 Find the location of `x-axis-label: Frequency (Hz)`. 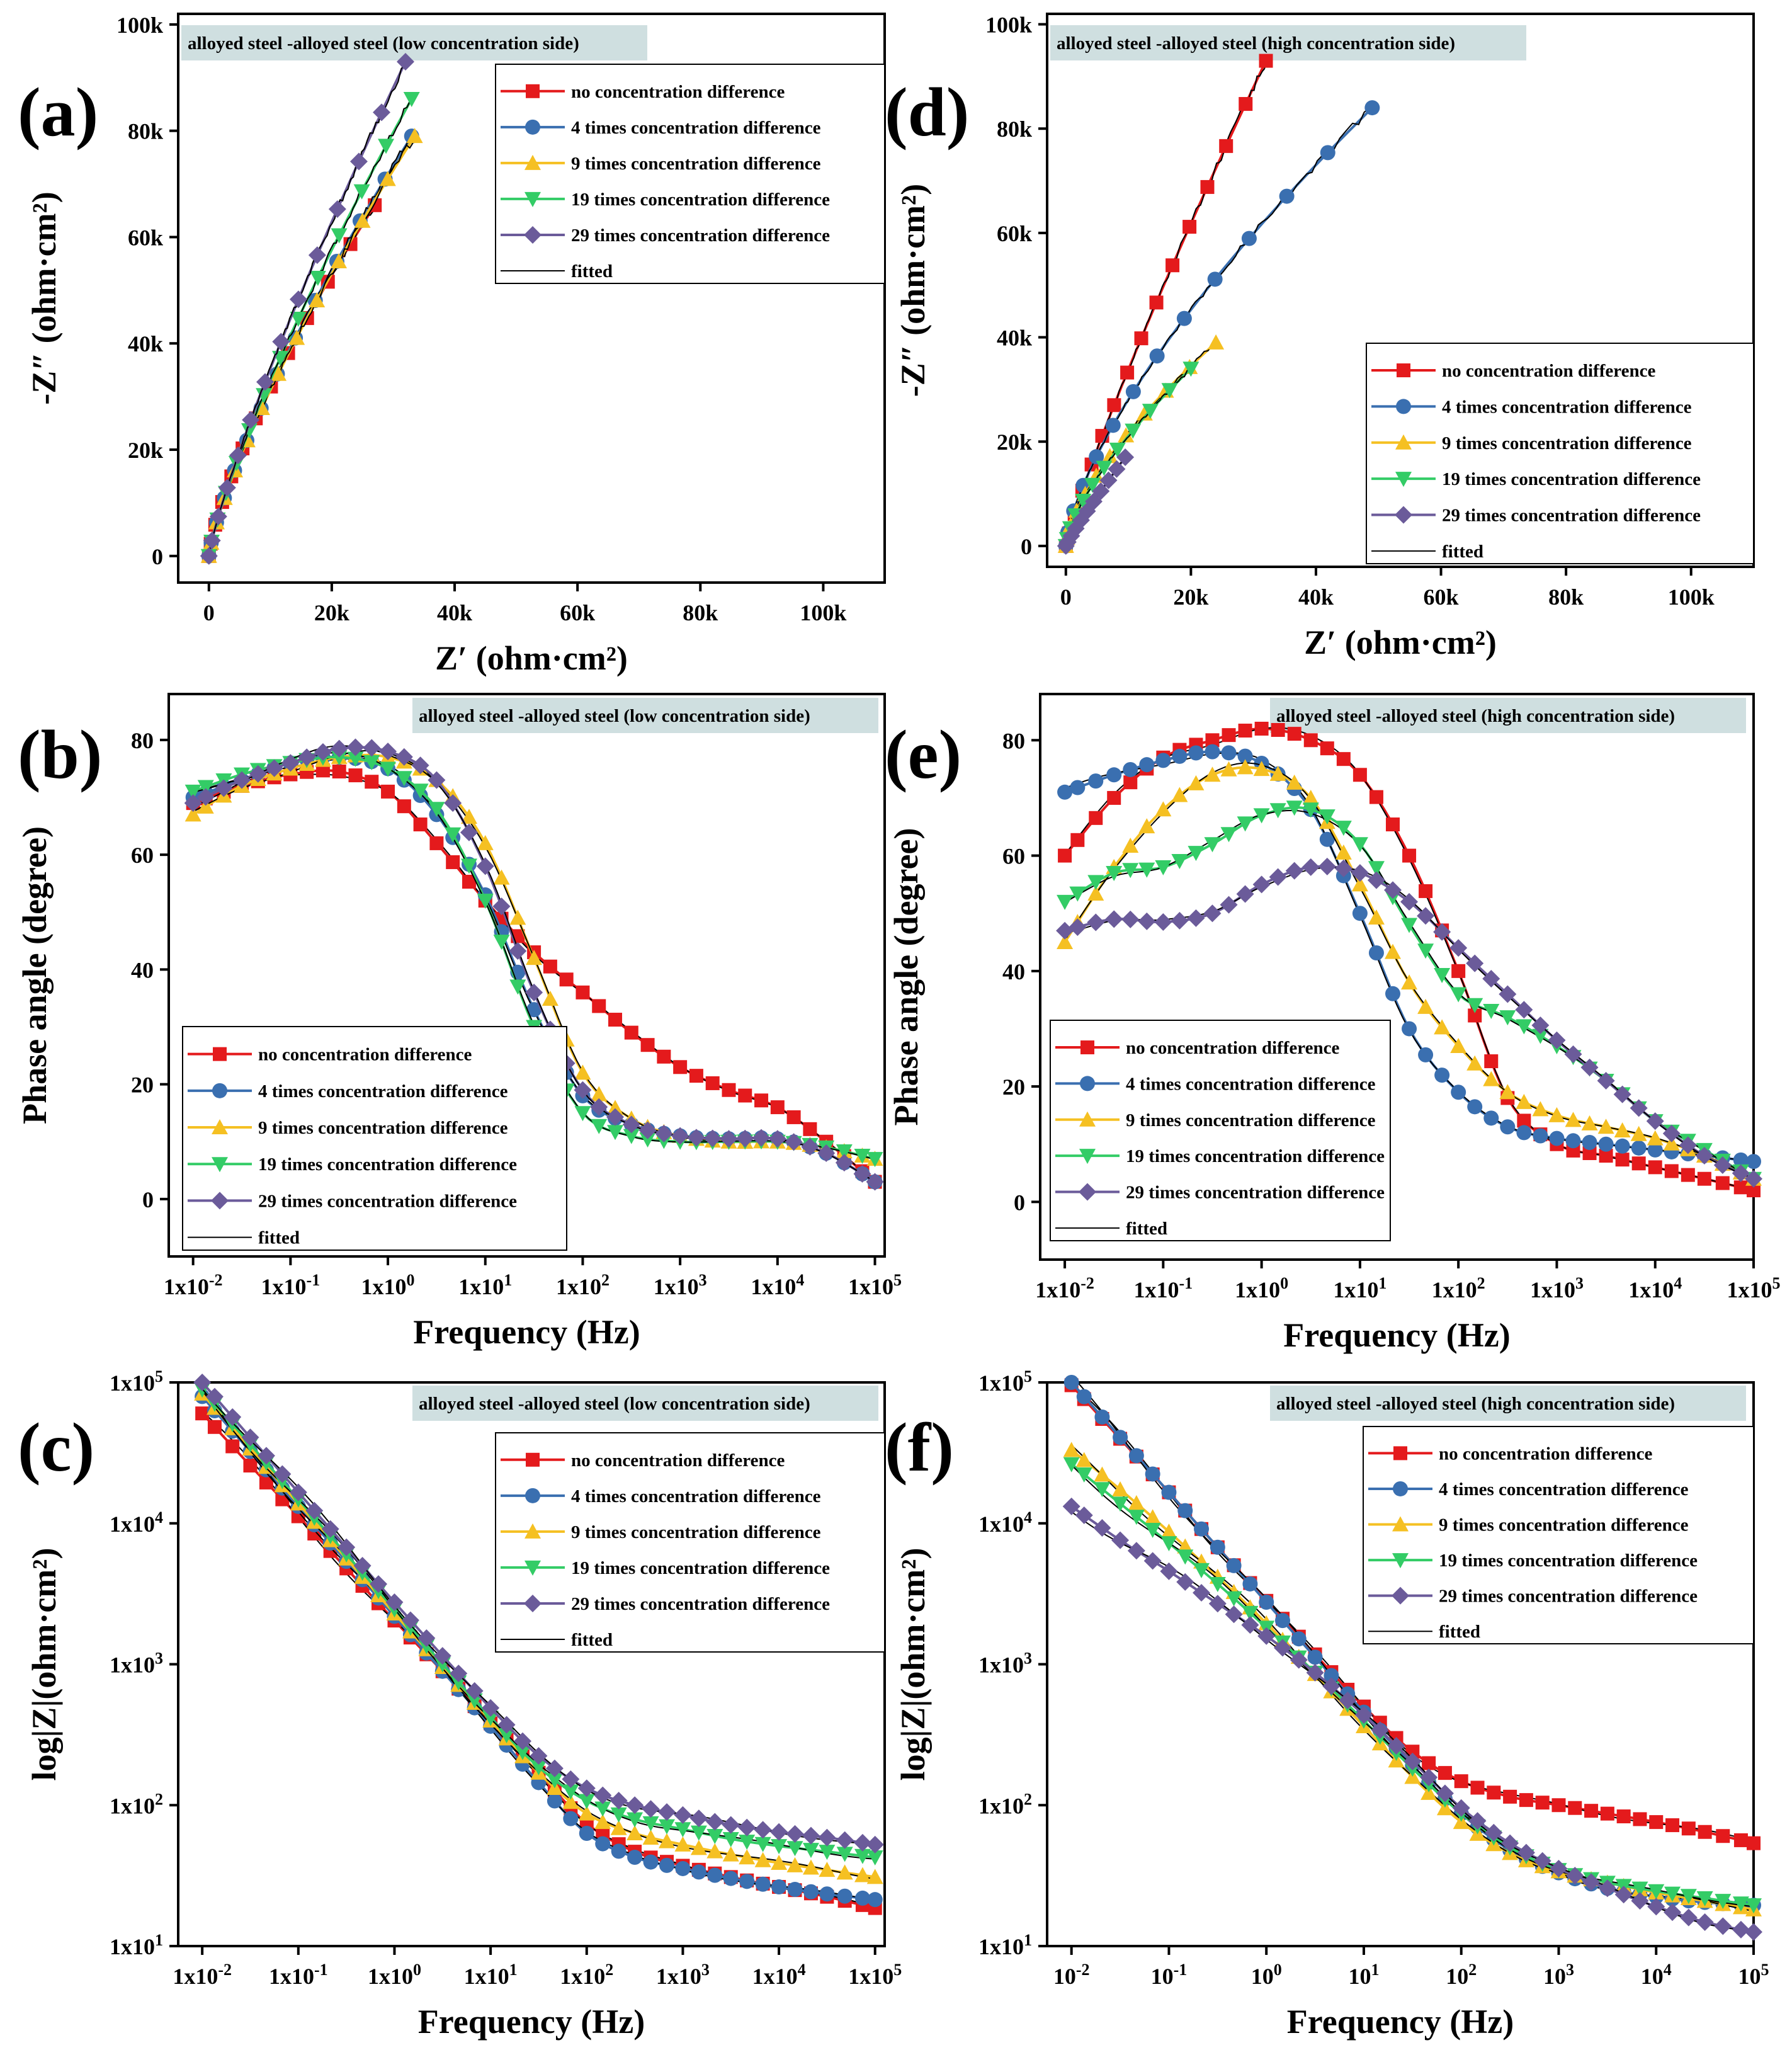

x-axis-label: Frequency (Hz) is located at coordinates (1400, 2022).